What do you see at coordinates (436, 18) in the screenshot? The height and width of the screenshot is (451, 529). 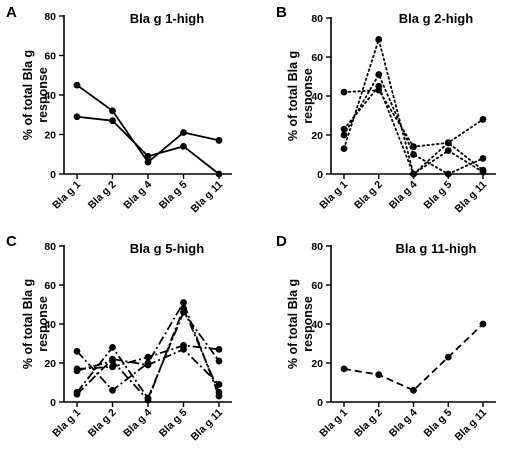 I see `panel-title: Bla g 2-high` at bounding box center [436, 18].